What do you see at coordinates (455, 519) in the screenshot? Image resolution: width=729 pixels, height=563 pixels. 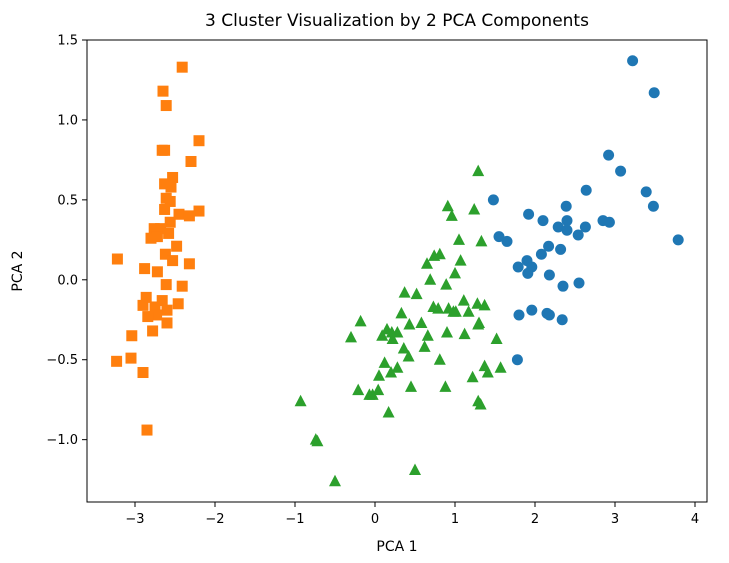 I see `x-tick-label-4: 1` at bounding box center [455, 519].